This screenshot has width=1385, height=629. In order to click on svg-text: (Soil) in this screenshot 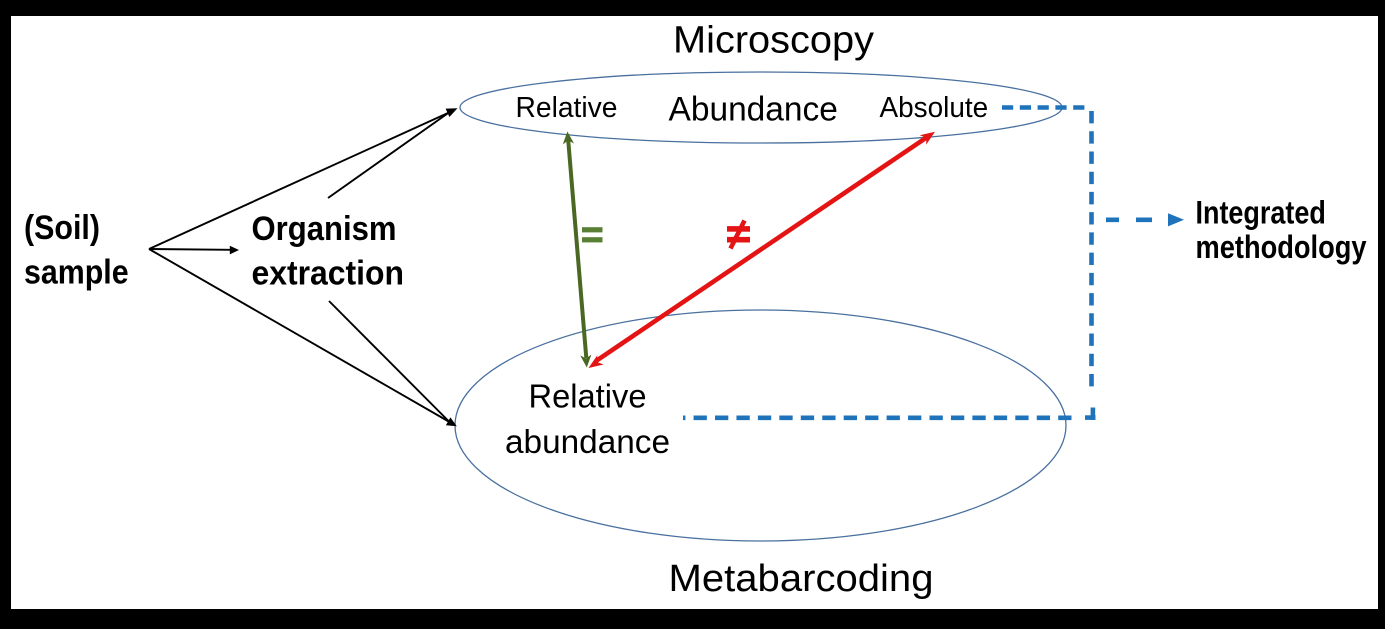, I will do `click(62, 228)`.